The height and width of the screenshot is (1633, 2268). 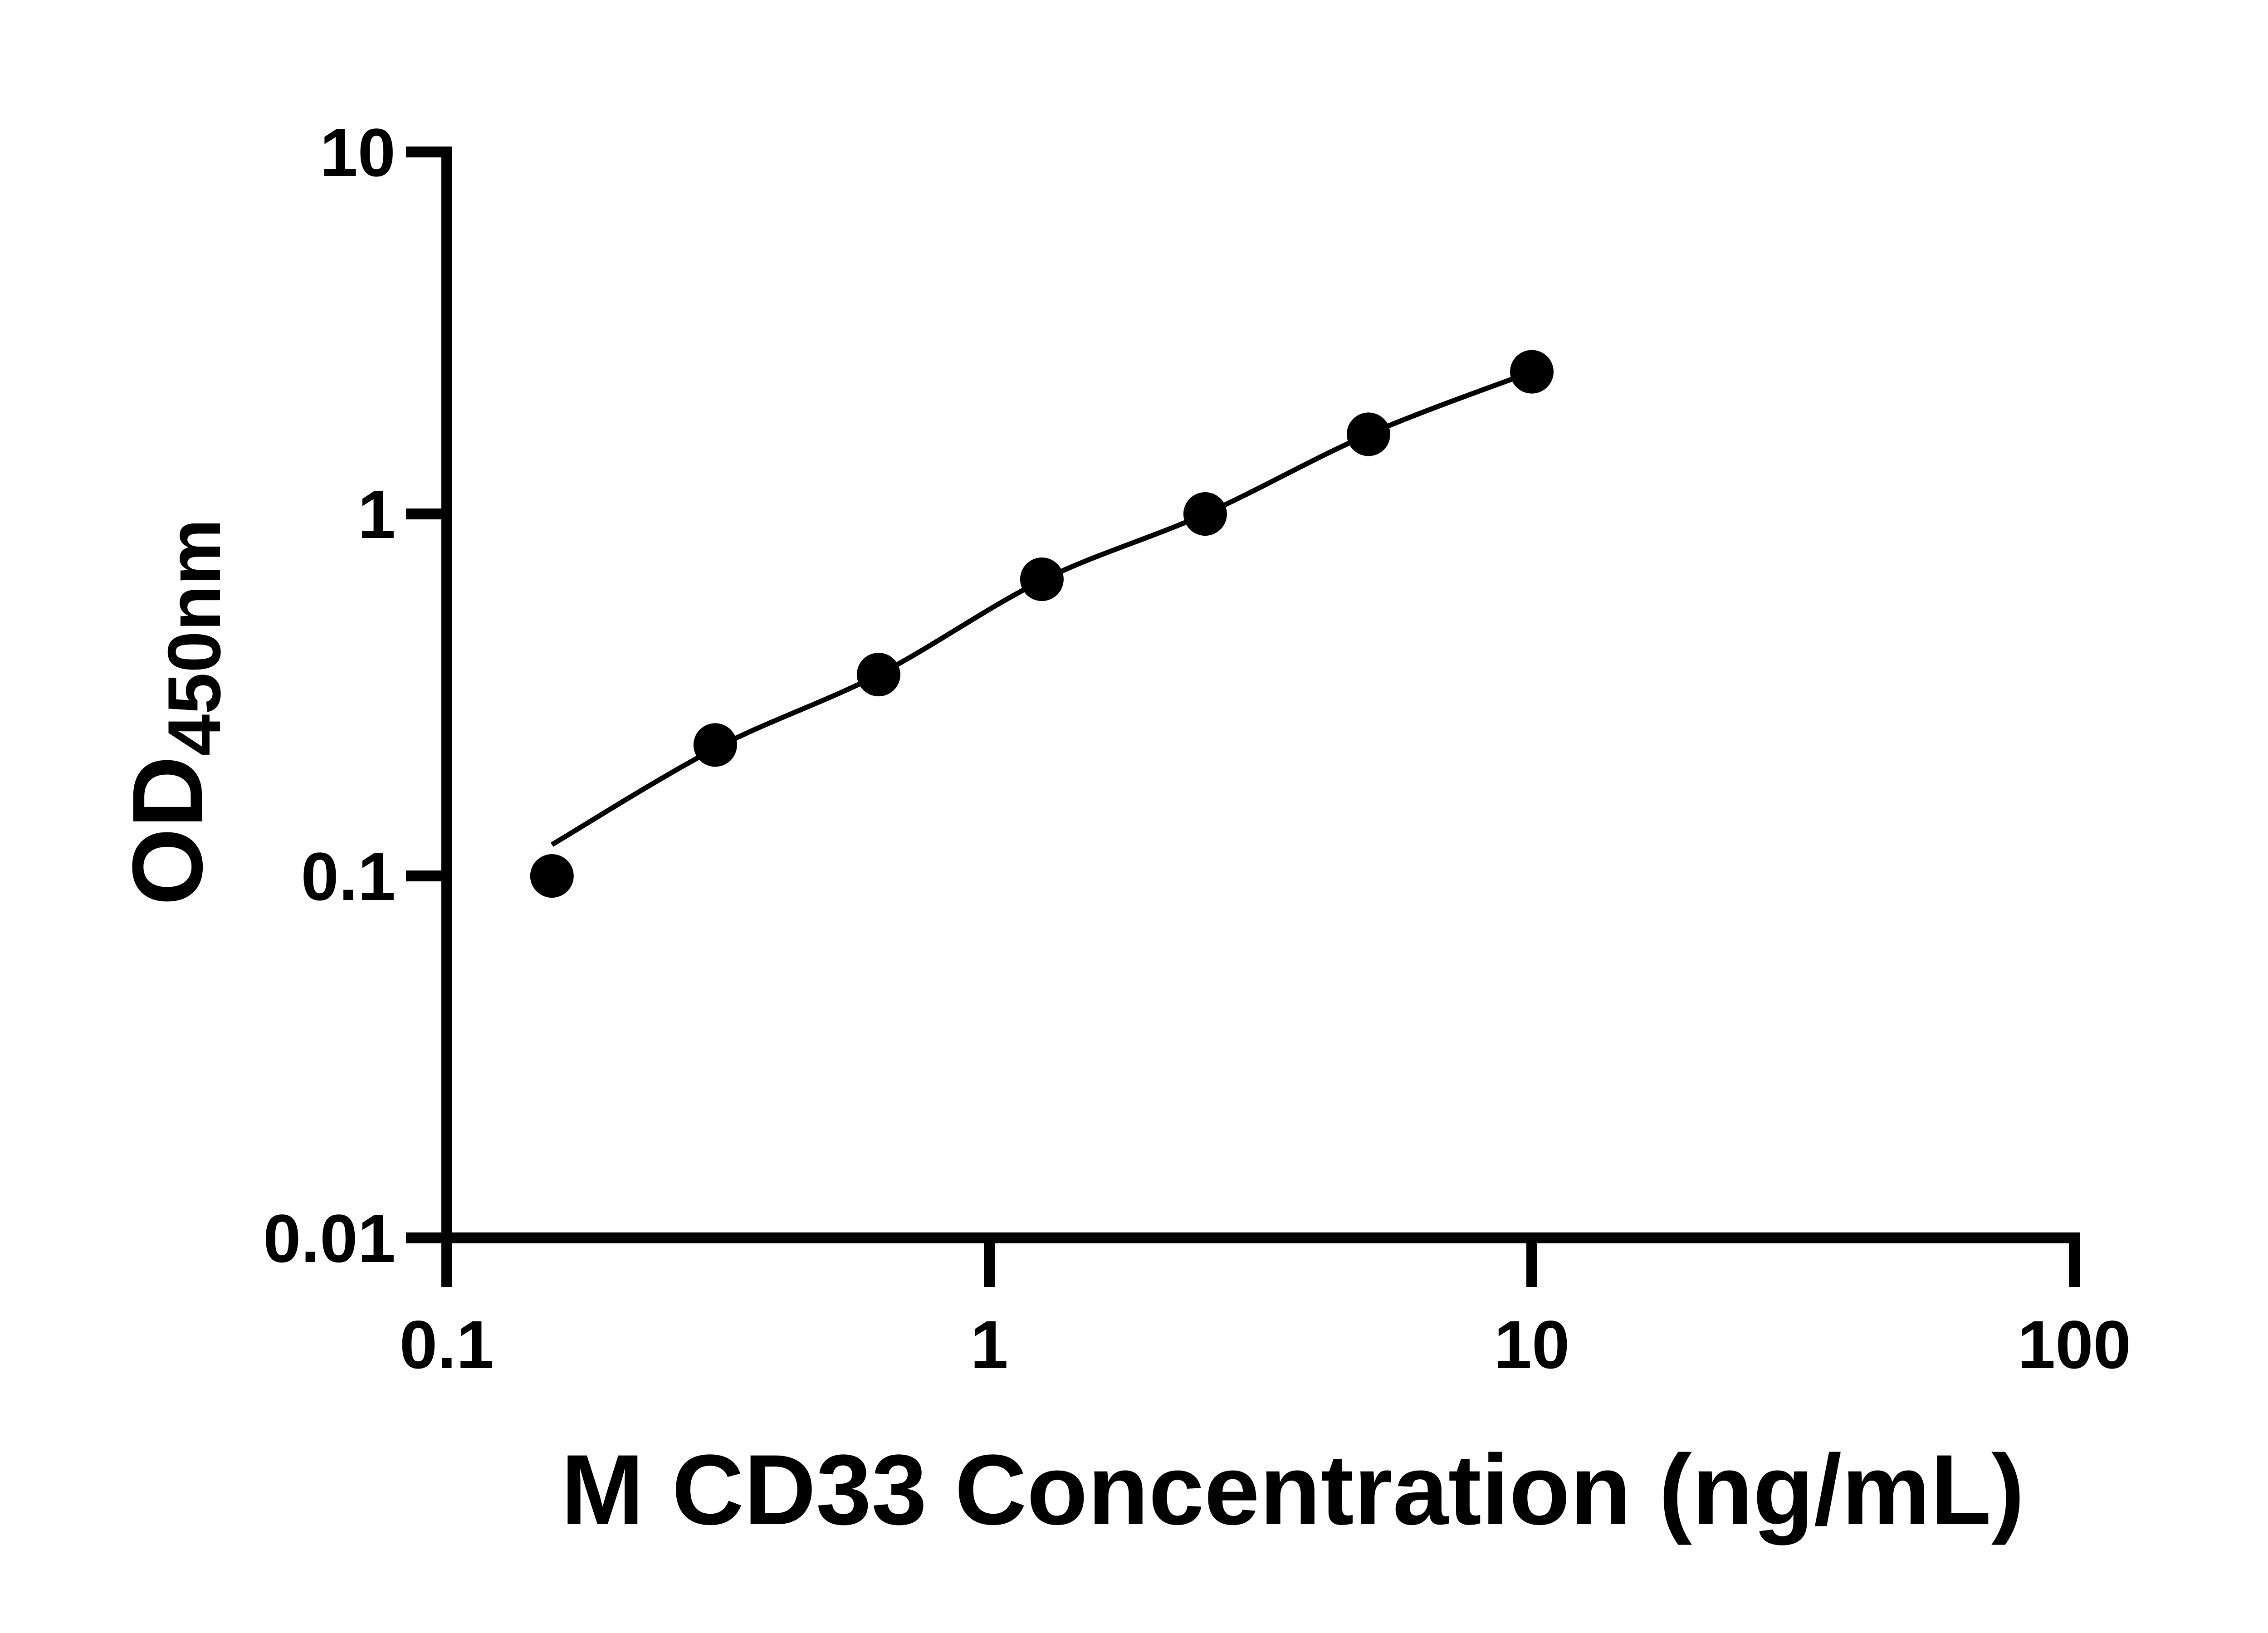 I want to click on x-tick-label-1: 1, so click(x=989, y=1344).